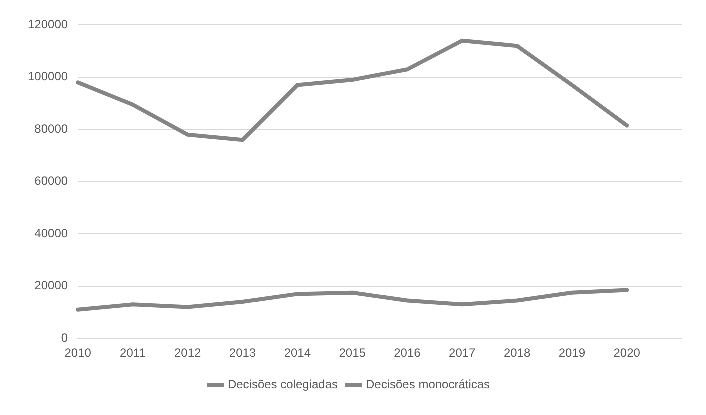 The height and width of the screenshot is (415, 706). Describe the element at coordinates (78, 353) in the screenshot. I see `x-tick-label: 2010` at that location.